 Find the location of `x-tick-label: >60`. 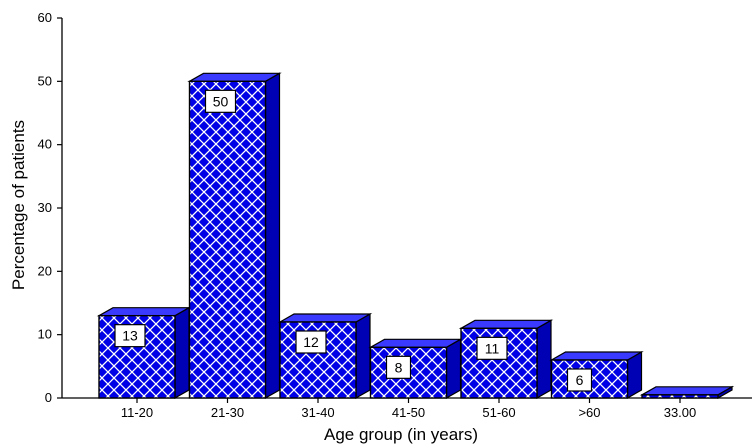

x-tick-label: >60 is located at coordinates (589, 412).